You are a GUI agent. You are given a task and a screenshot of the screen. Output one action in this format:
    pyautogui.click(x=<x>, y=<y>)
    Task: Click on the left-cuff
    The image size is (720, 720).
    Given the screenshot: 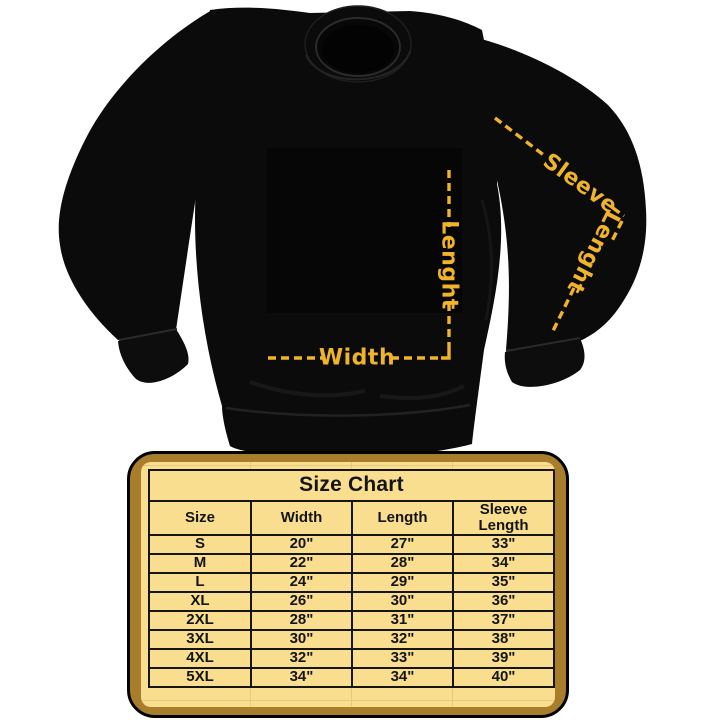 What is the action you would take?
    pyautogui.click(x=153, y=356)
    